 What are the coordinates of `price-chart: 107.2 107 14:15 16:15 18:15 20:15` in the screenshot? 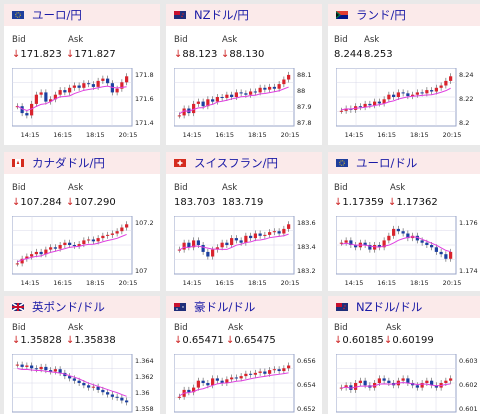 It's located at (84, 252).